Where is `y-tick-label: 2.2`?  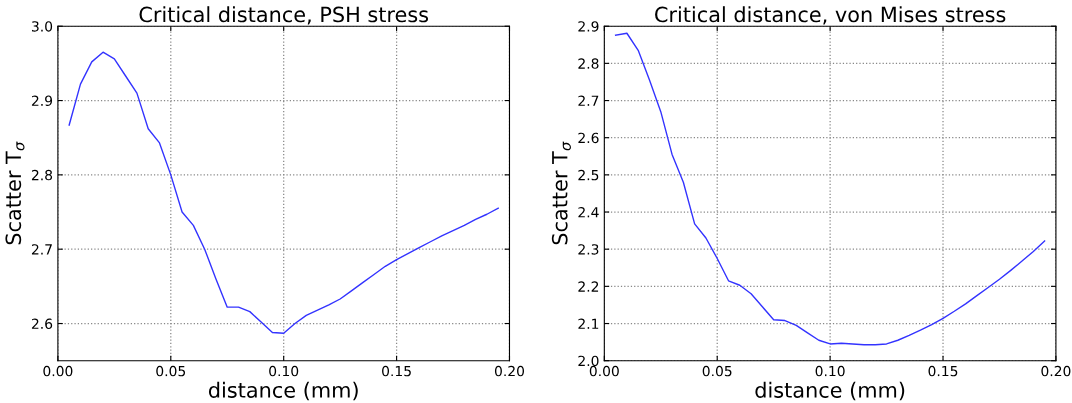
y-tick-label: 2.2 is located at coordinates (588, 286).